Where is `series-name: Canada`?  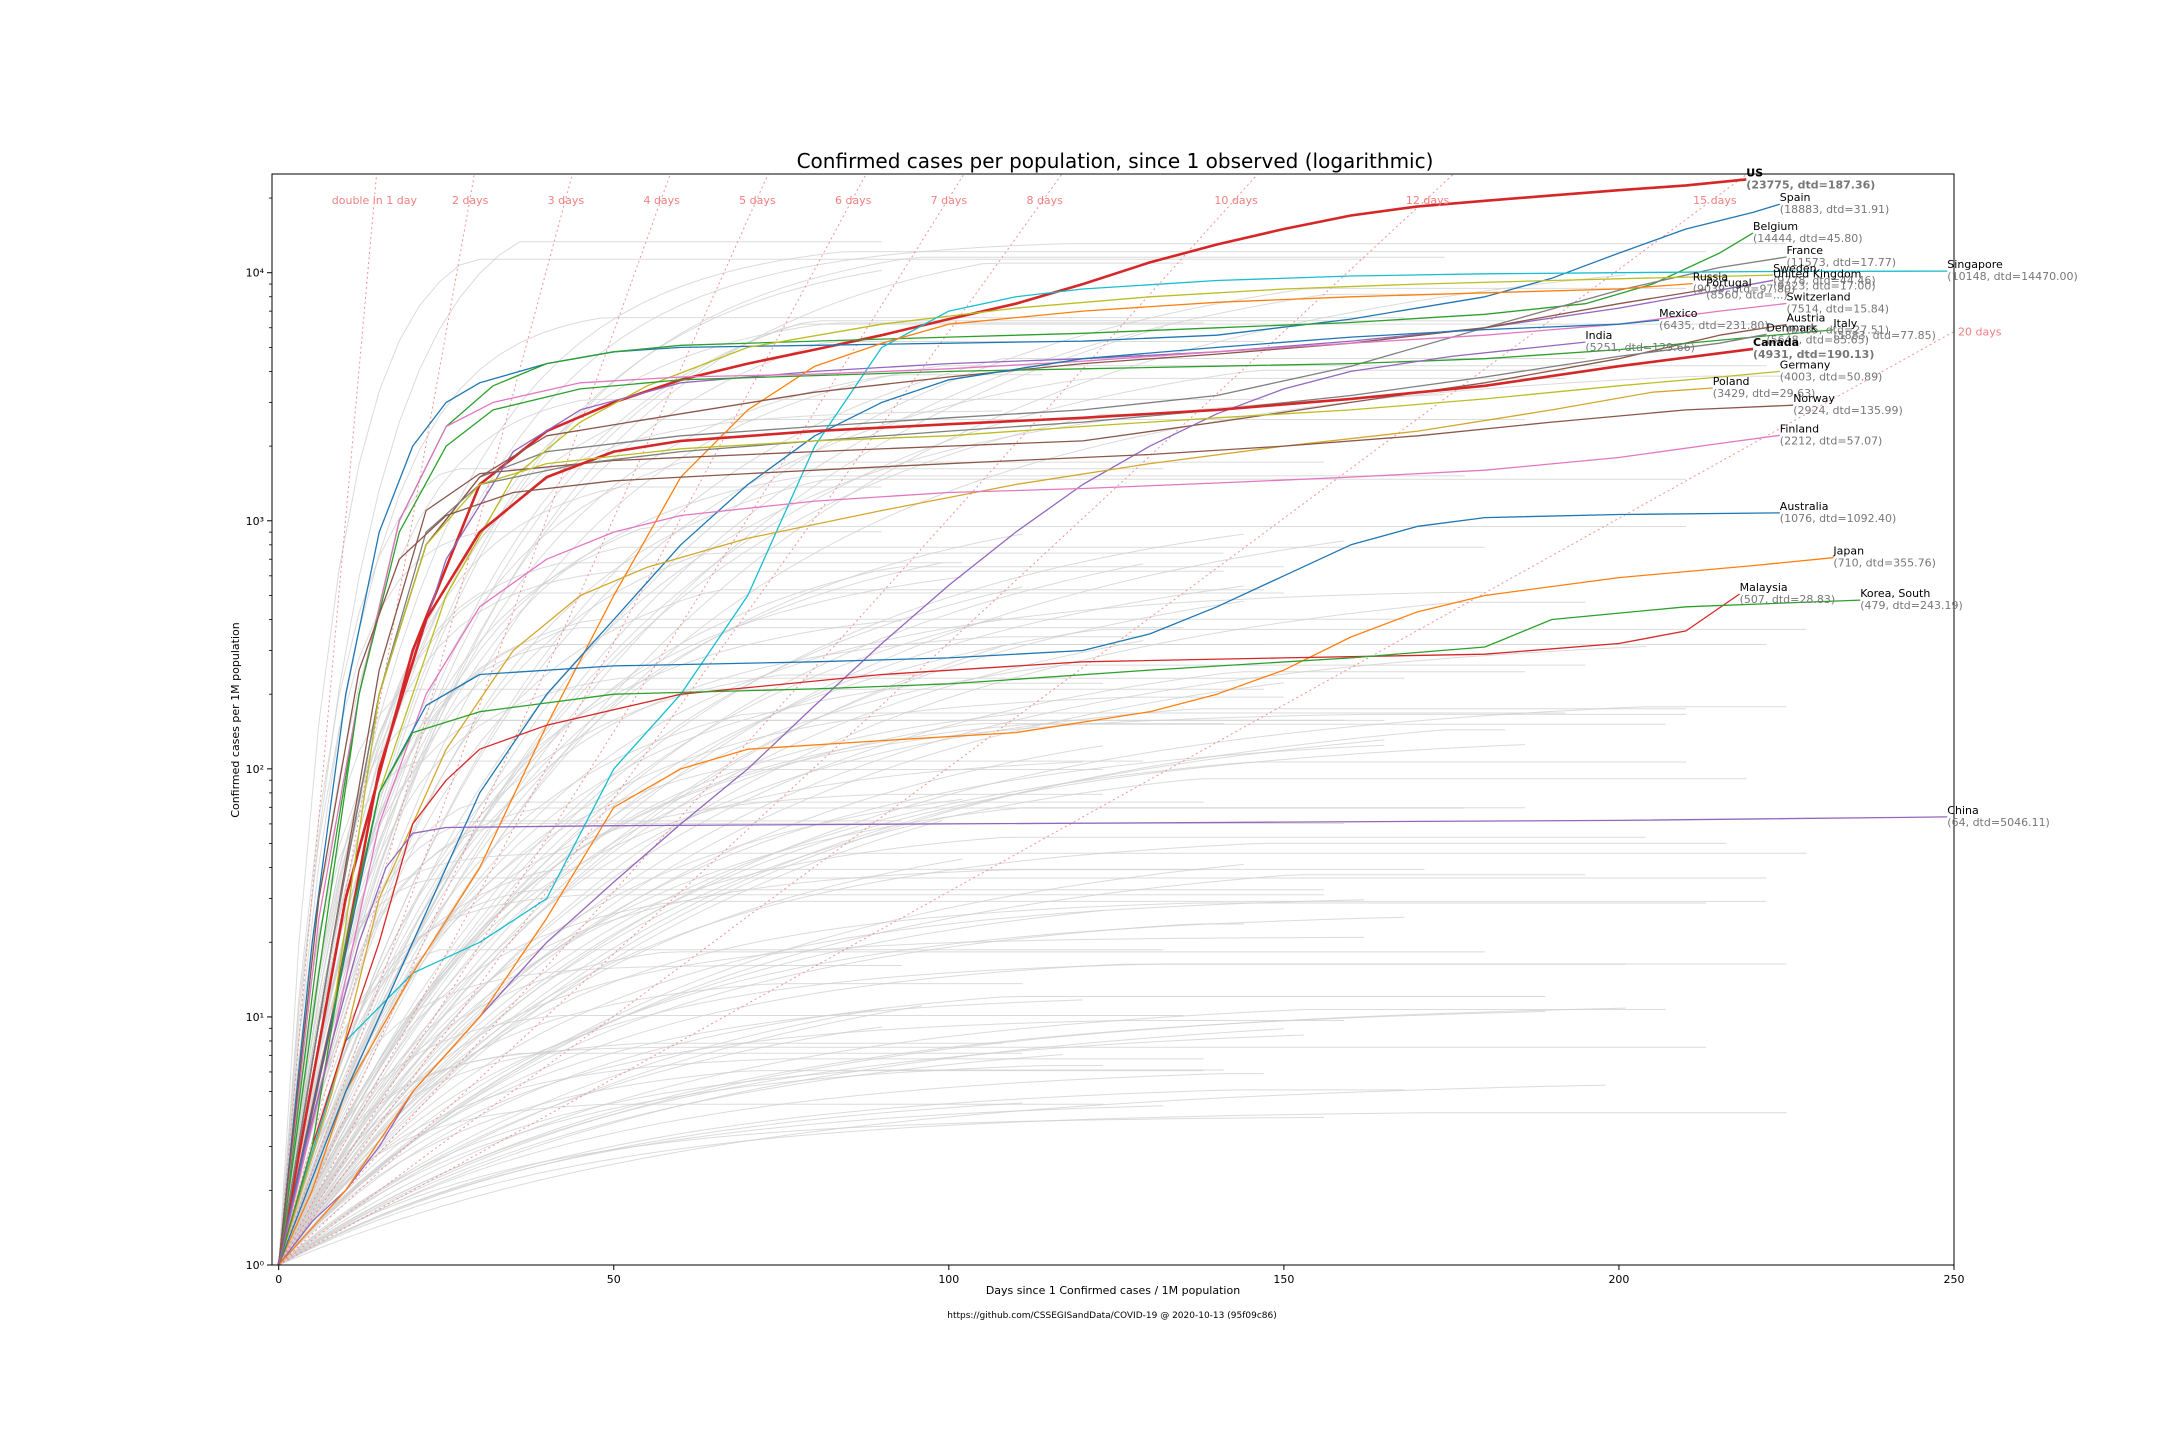 series-name: Canada is located at coordinates (1776, 342).